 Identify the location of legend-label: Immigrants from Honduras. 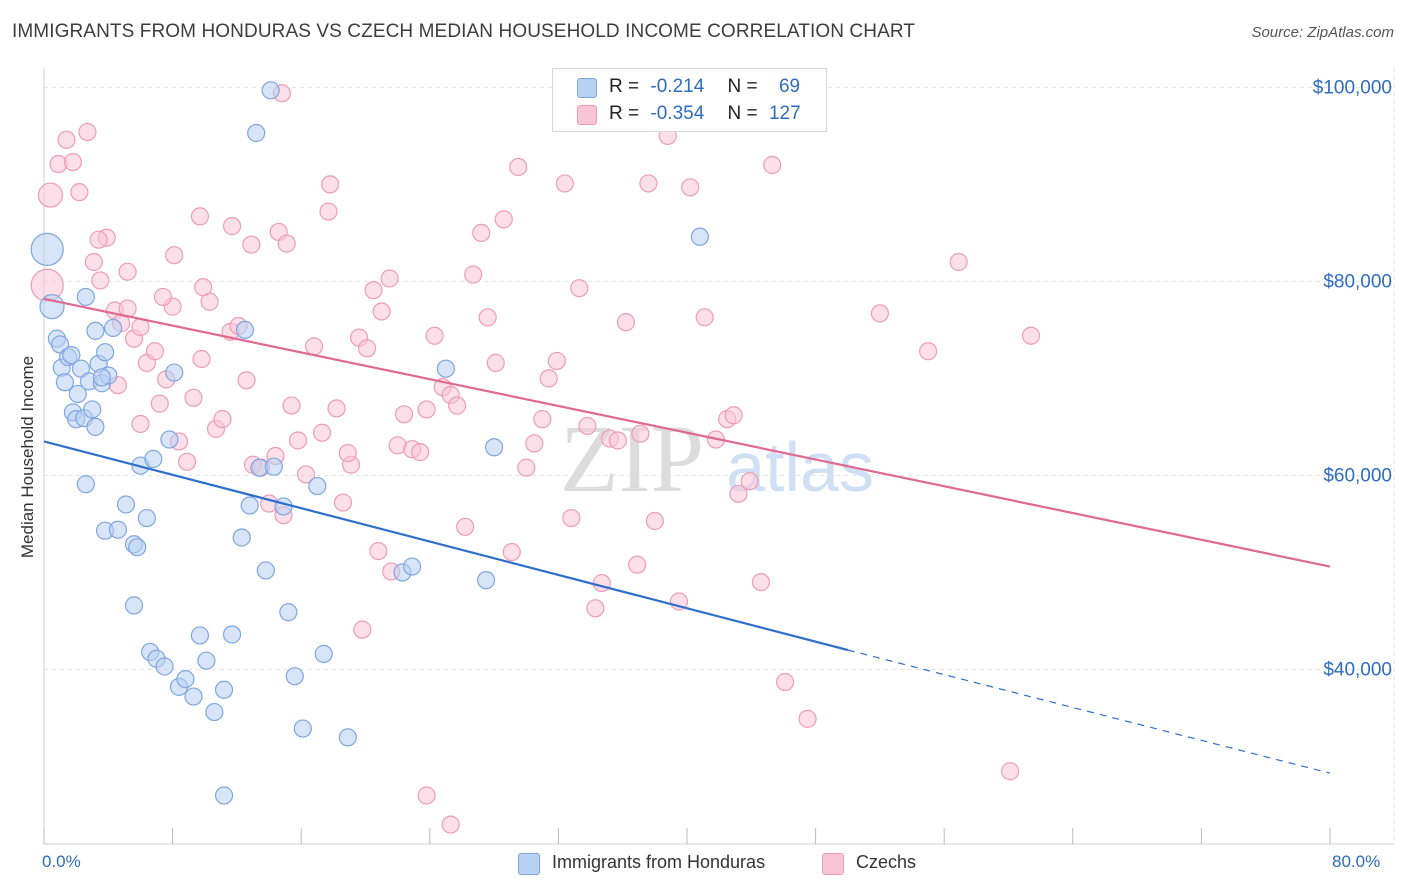
(659, 862).